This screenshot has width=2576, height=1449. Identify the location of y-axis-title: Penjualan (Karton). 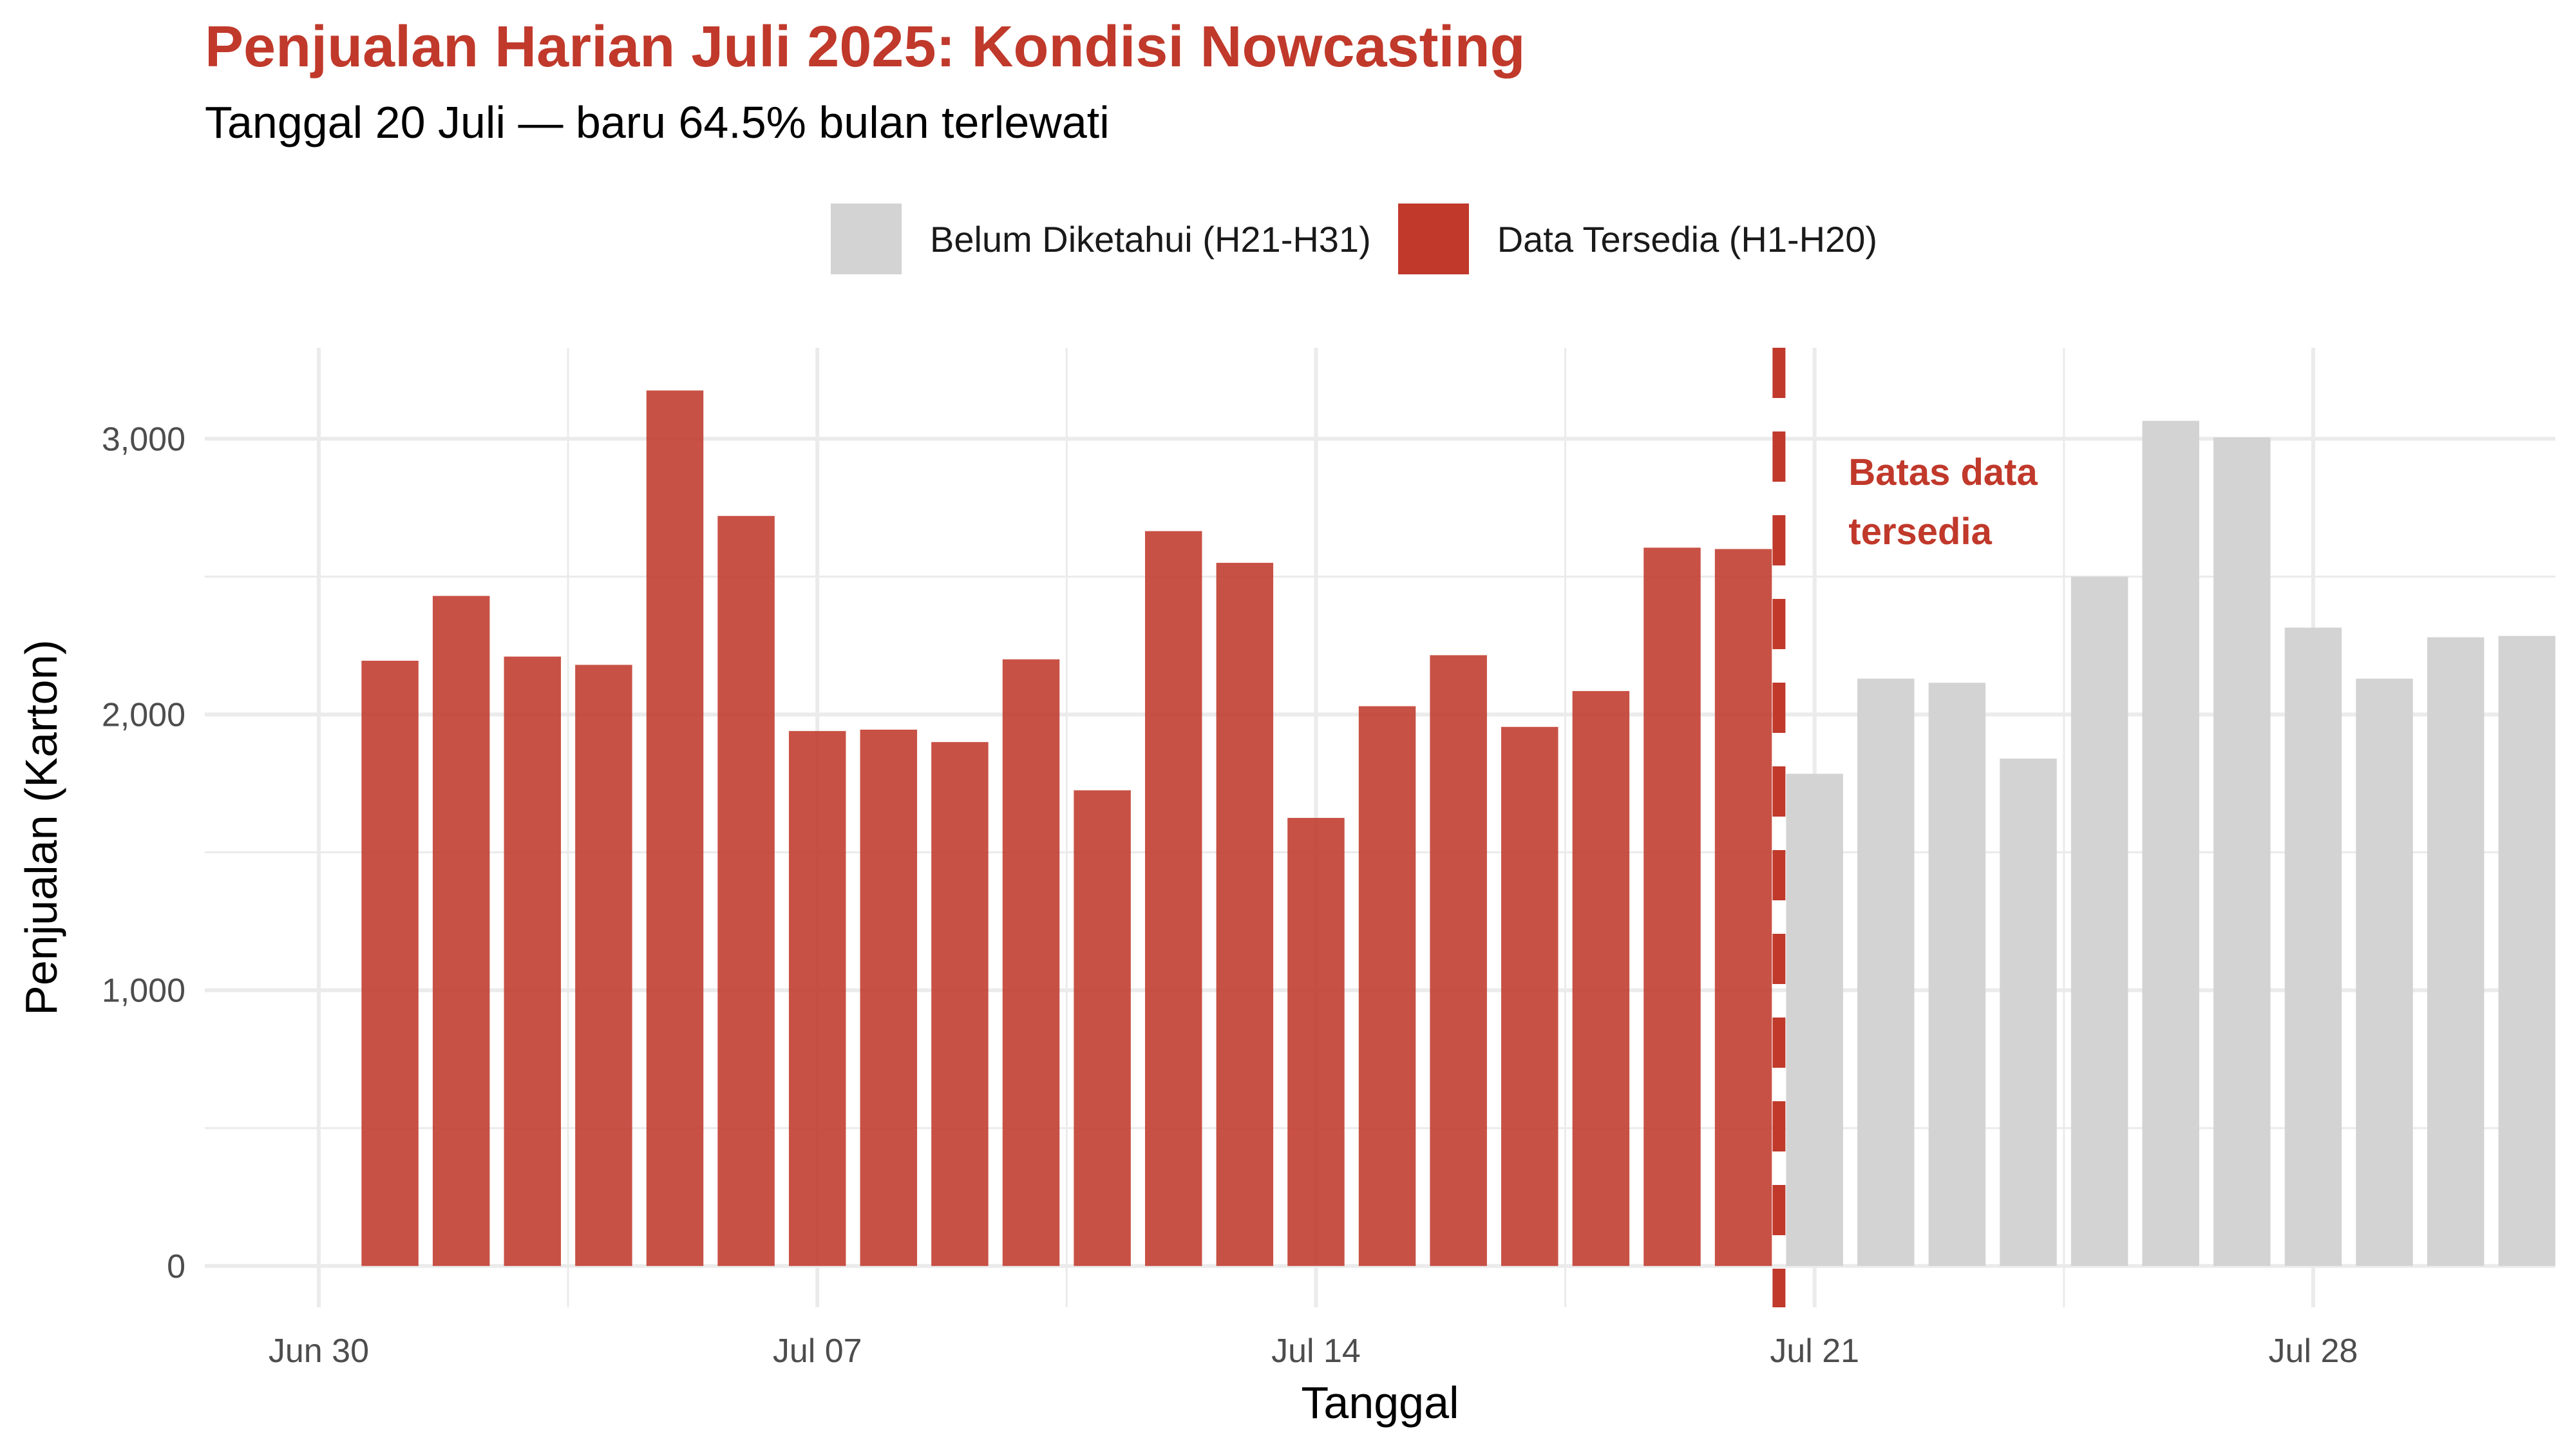
(41, 827).